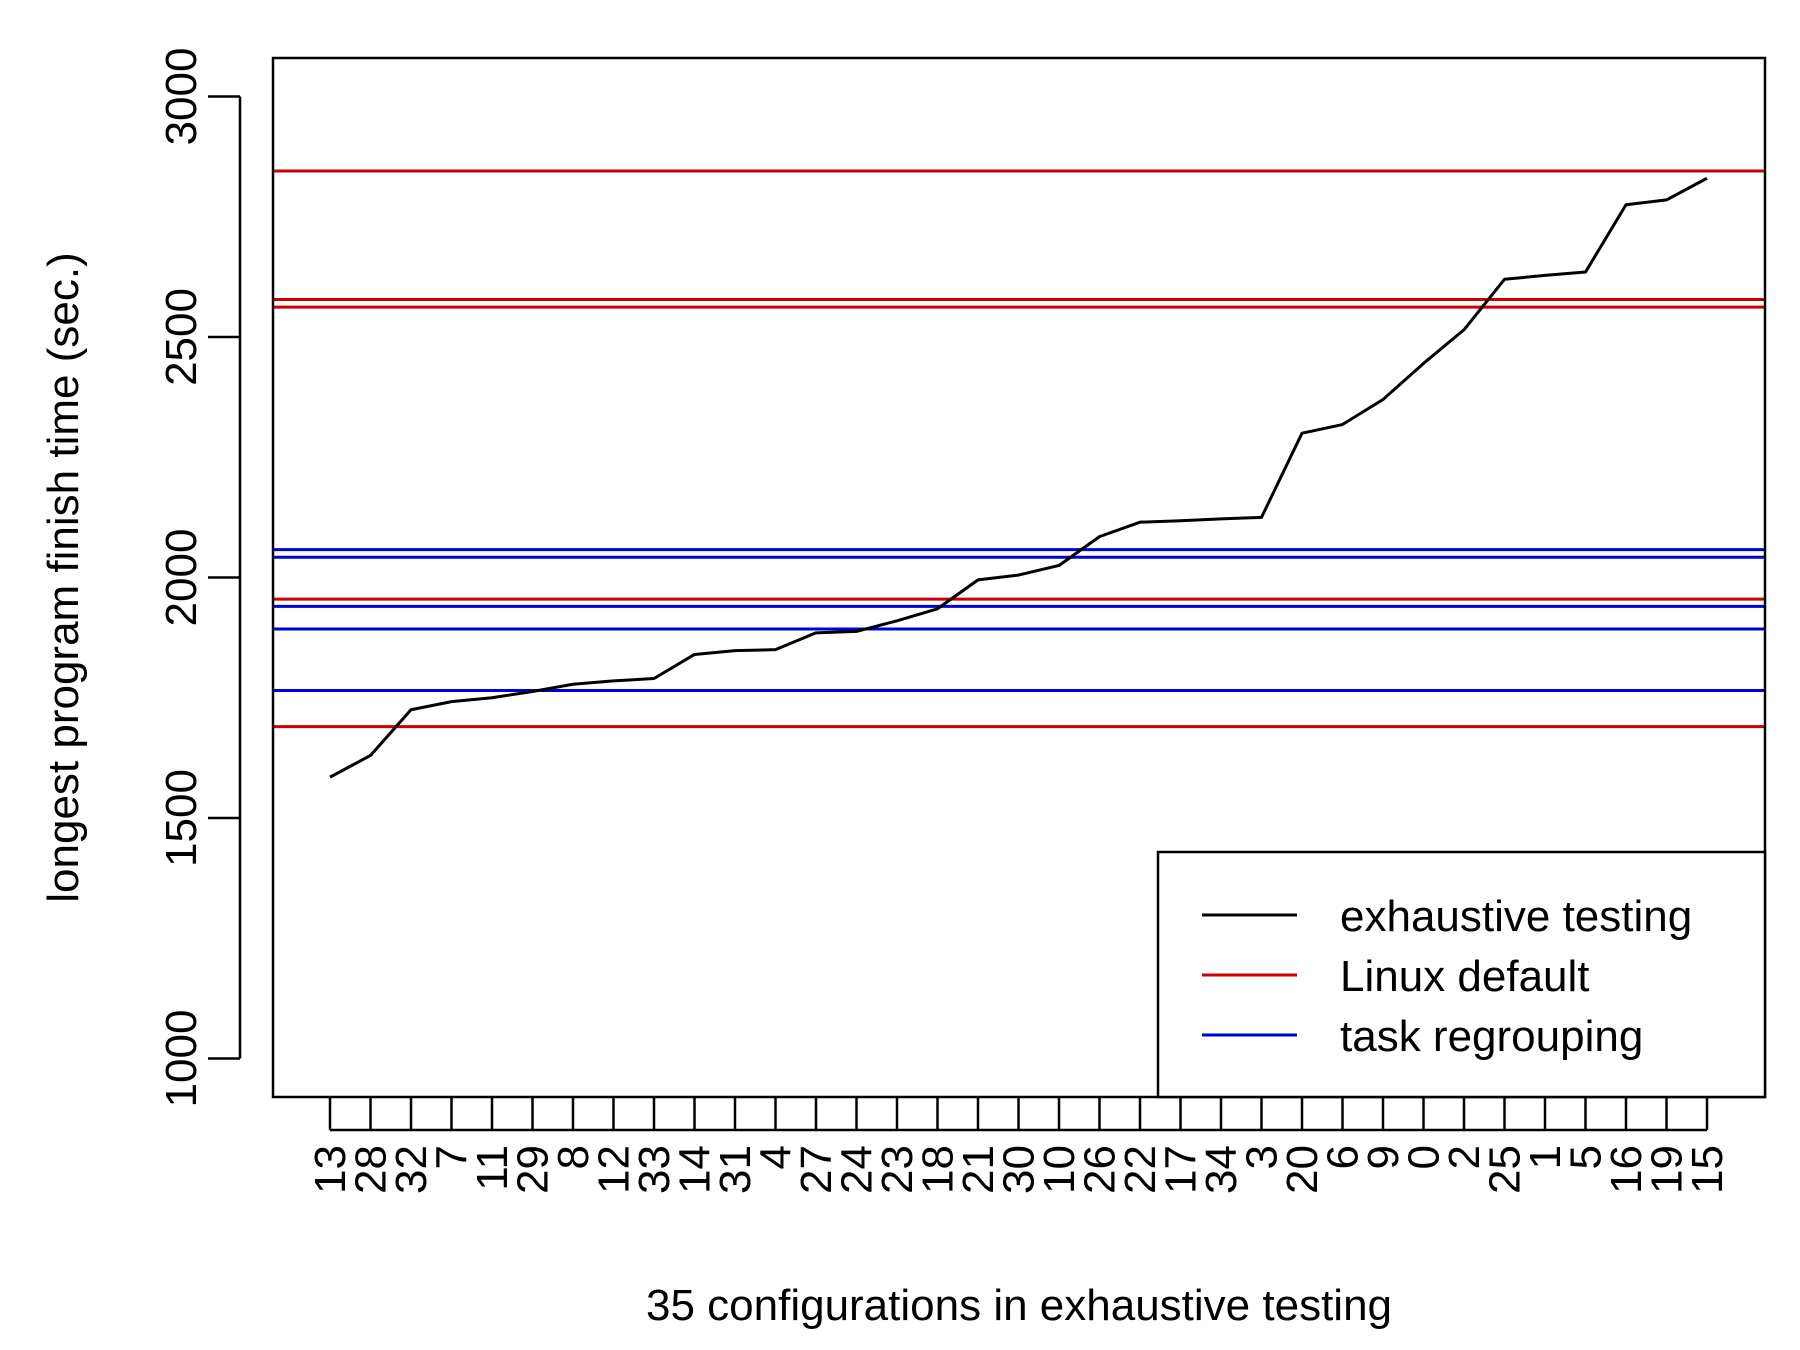 The image size is (1800, 1350). I want to click on x-tick-label-15: 15, so click(1707, 1169).